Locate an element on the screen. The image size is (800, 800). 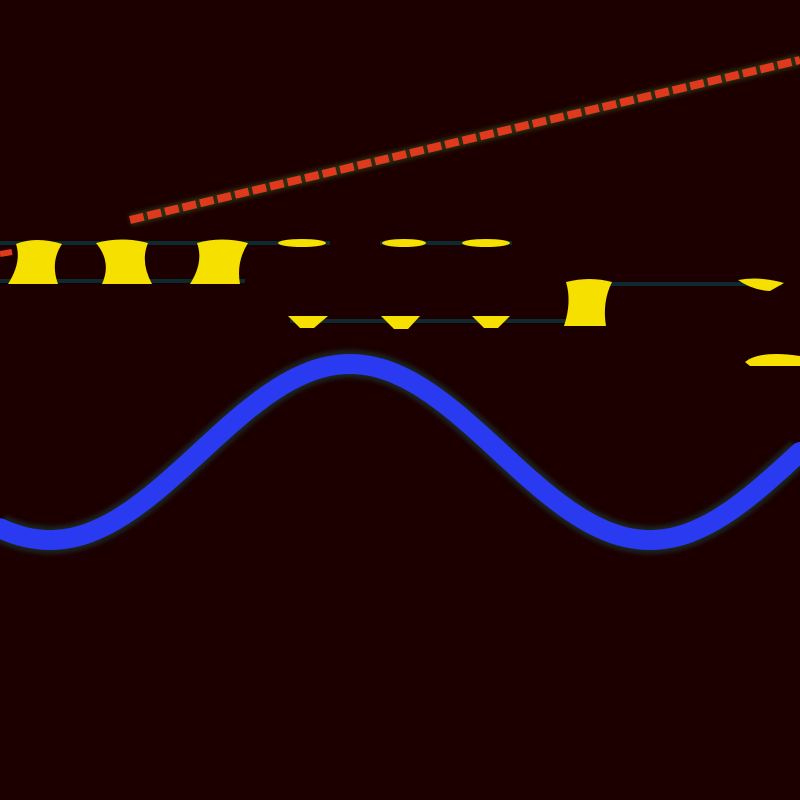
red-trace-stub is located at coordinates (6, 253).